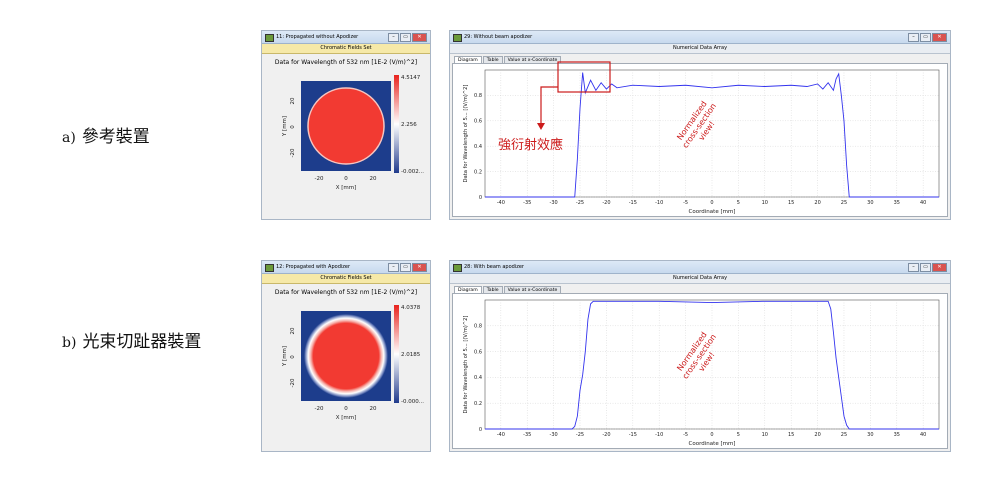  I want to click on row-label-b: b) 光束切趾器裝置, so click(135, 339).